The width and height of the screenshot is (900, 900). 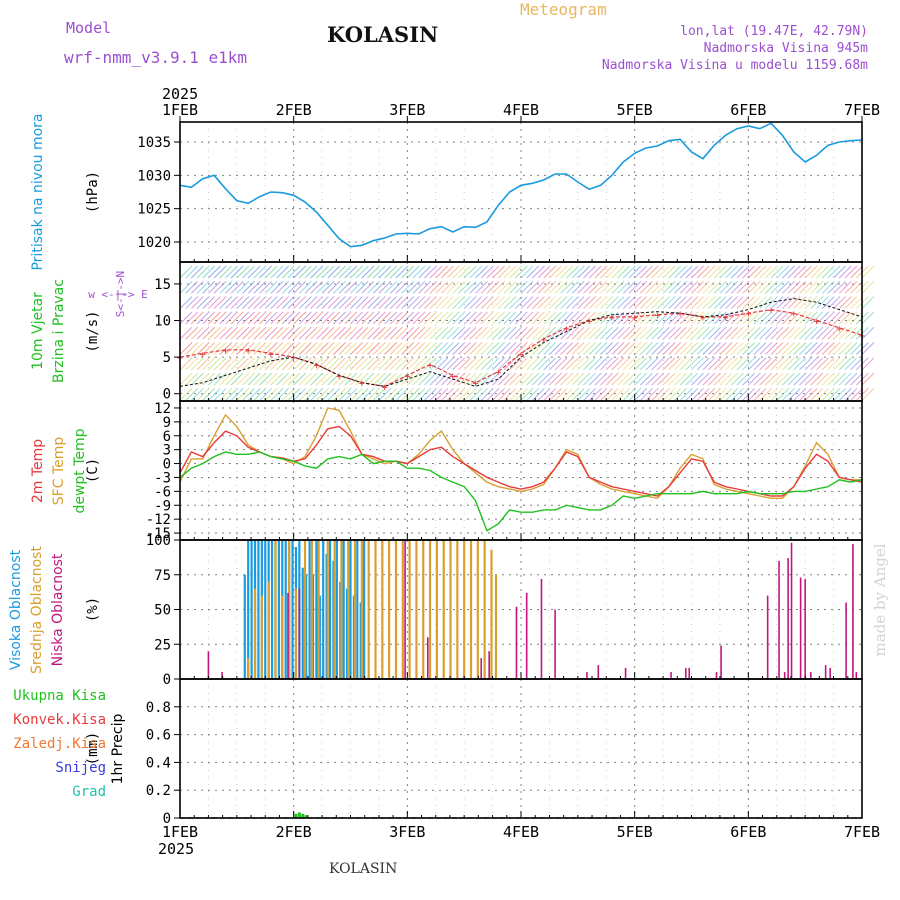 I want to click on y-tick-label: 0.6, so click(x=158, y=736).